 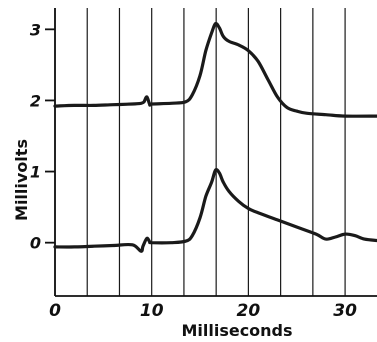 What do you see at coordinates (345, 311) in the screenshot?
I see `x-tick-label: 30` at bounding box center [345, 311].